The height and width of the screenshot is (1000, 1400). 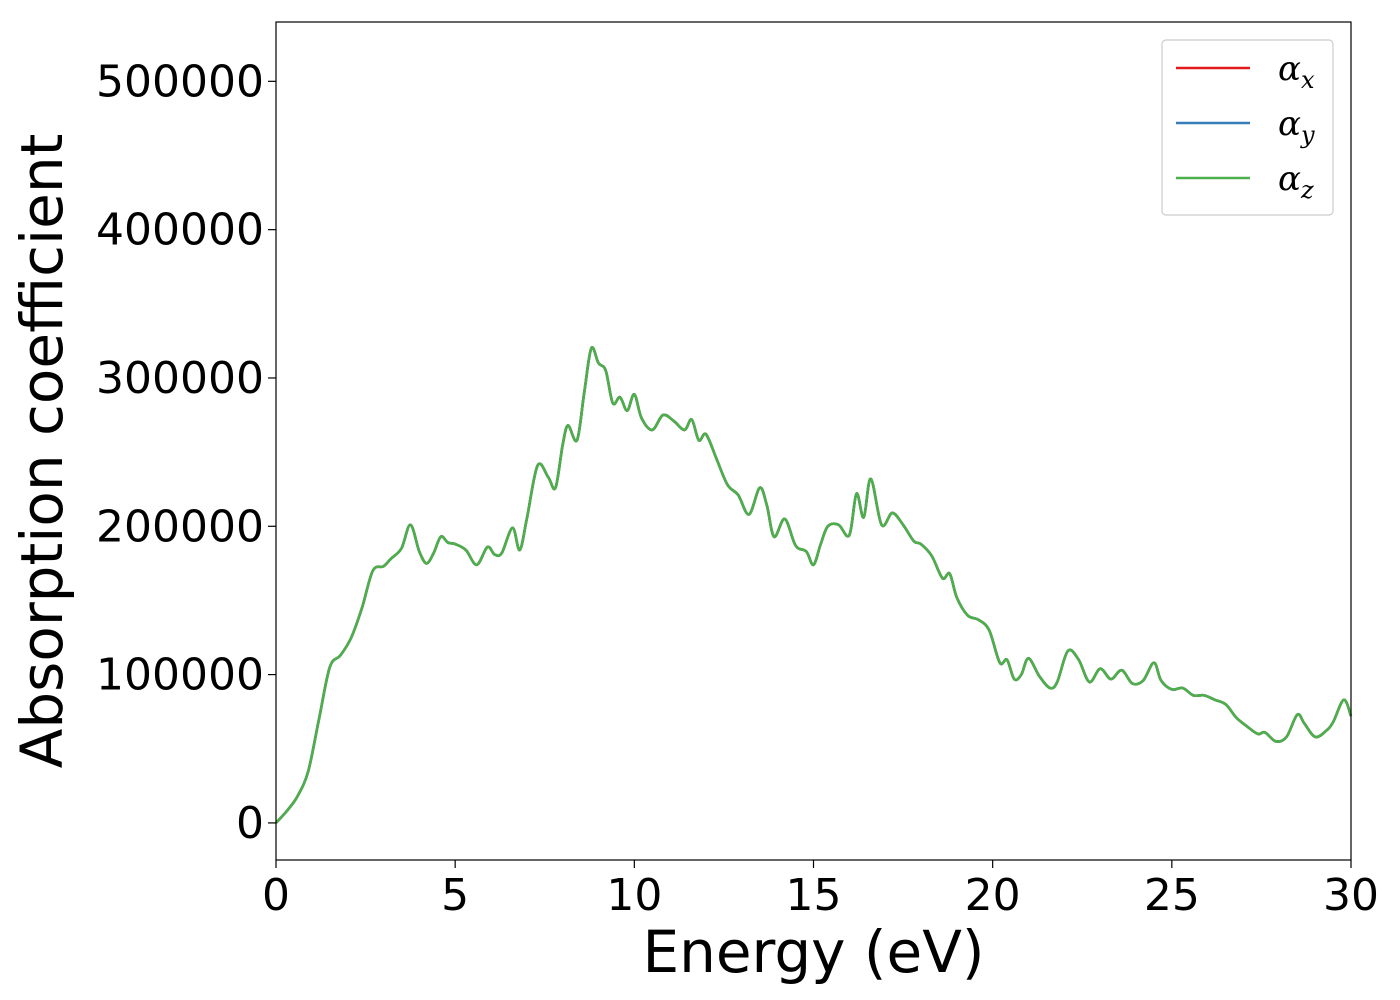 I want to click on legend-label-x: αx, so click(x=1296, y=71).